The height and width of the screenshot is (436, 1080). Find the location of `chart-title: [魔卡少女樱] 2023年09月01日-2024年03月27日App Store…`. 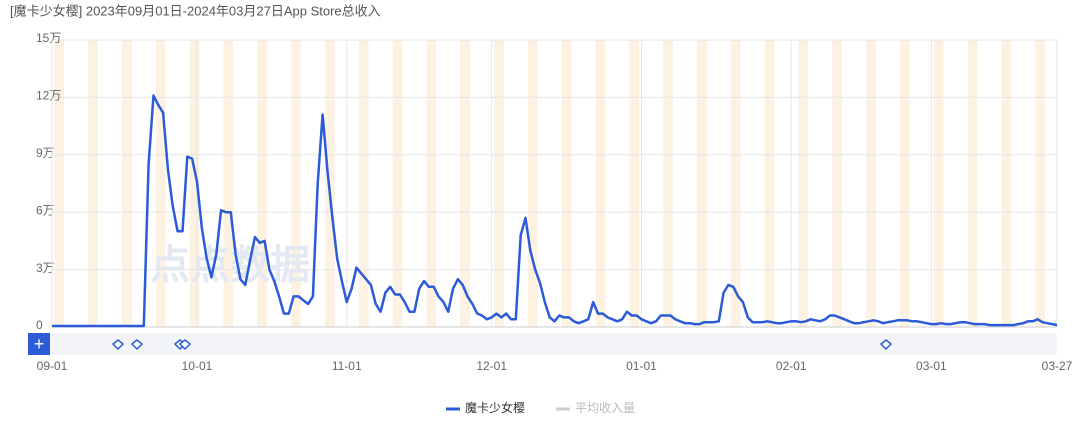

chart-title: [魔卡少女樱] 2023年09月01日-2024年03月27日App Store… is located at coordinates (195, 10).